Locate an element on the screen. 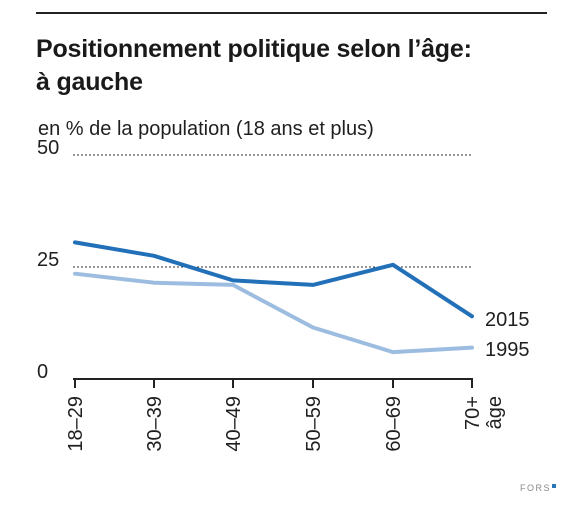 Image resolution: width=575 pixels, height=505 pixels. x-tick-label-4: 60–69 is located at coordinates (394, 424).